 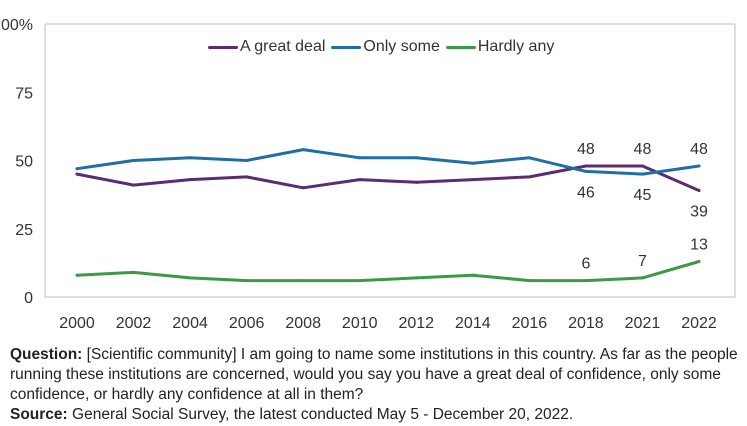 I want to click on data-point-only-some-2006, so click(x=247, y=160).